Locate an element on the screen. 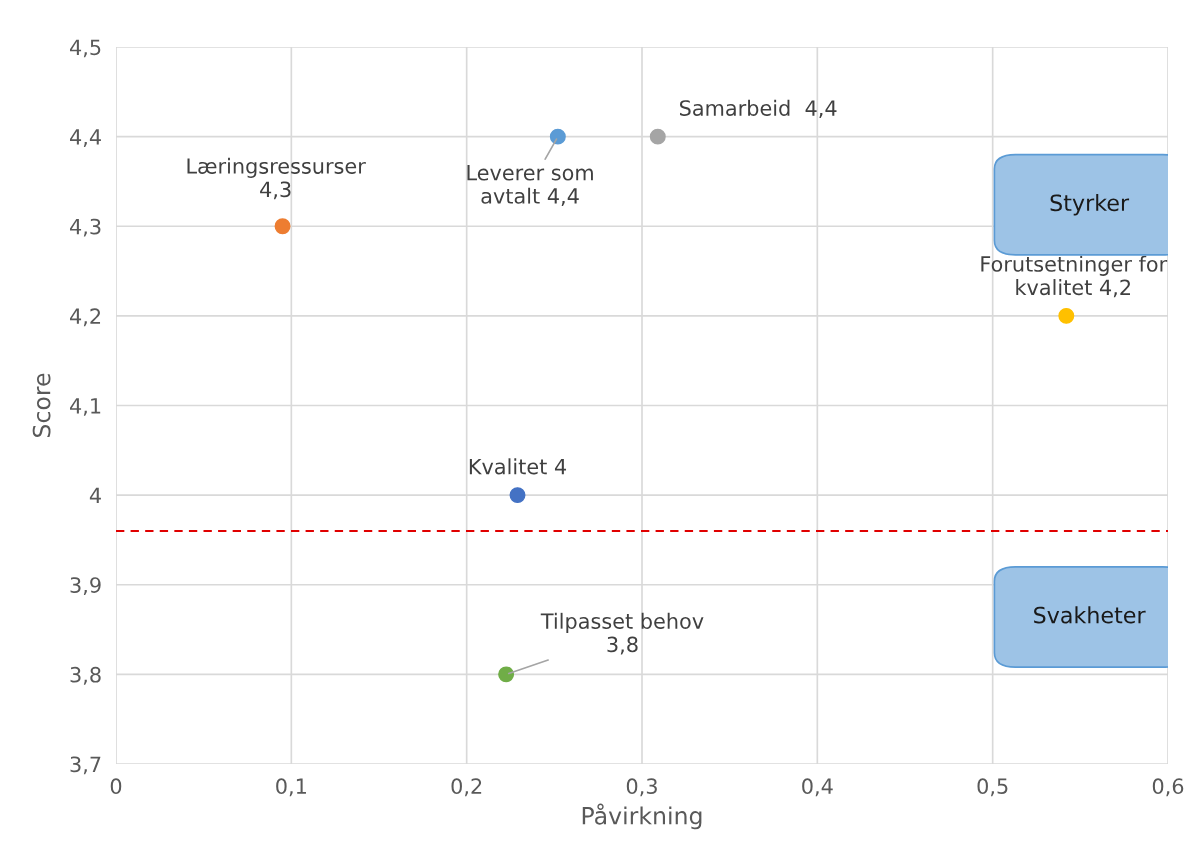 Image resolution: width=1190 pixels, height=848 pixels. y-tick-label: 3,8 is located at coordinates (85, 675).